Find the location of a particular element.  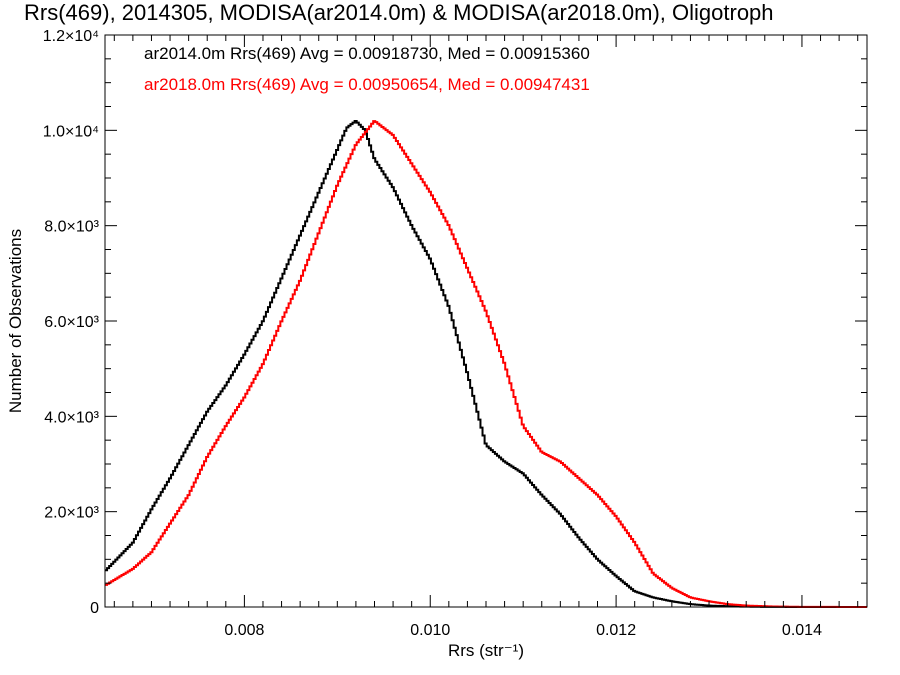

y-tick-label: 0 is located at coordinates (94, 608).